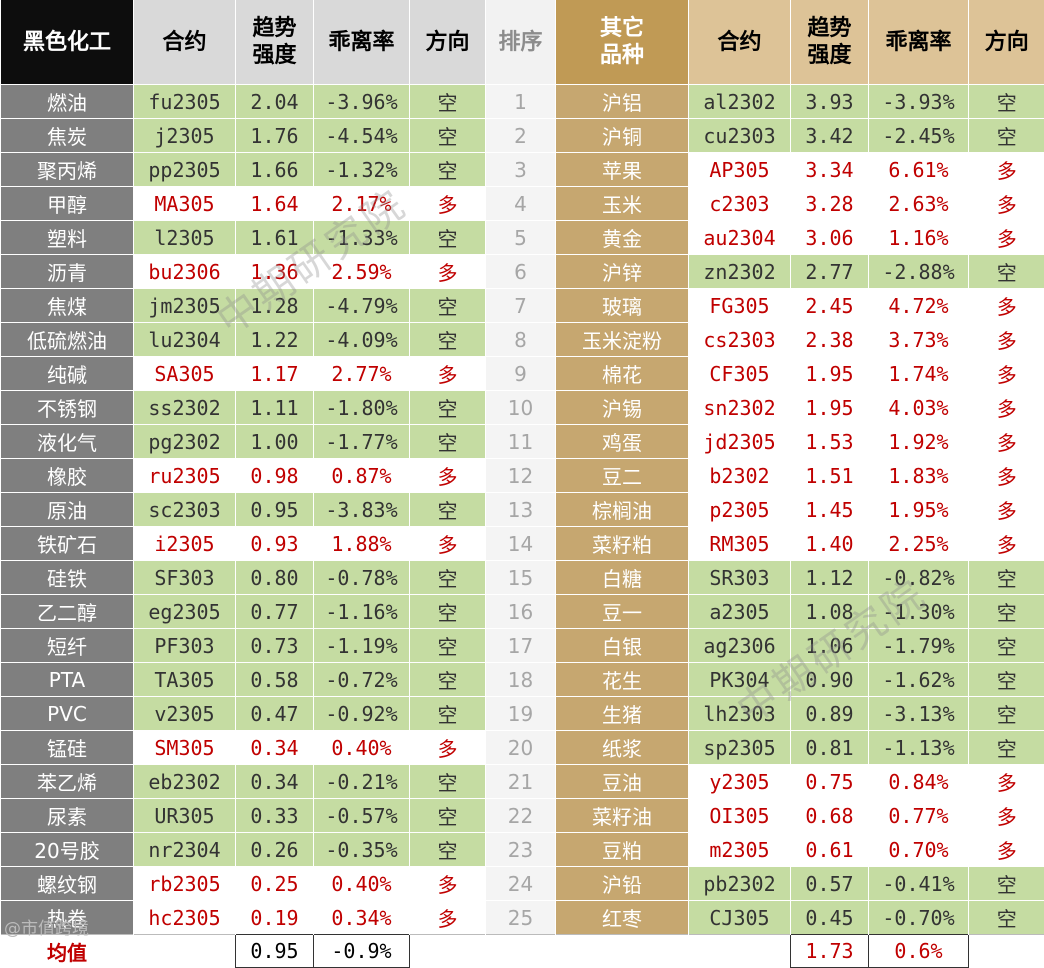 The width and height of the screenshot is (1044, 968). I want to click on right-commodity-name: 玉米淀粉, so click(622, 340).